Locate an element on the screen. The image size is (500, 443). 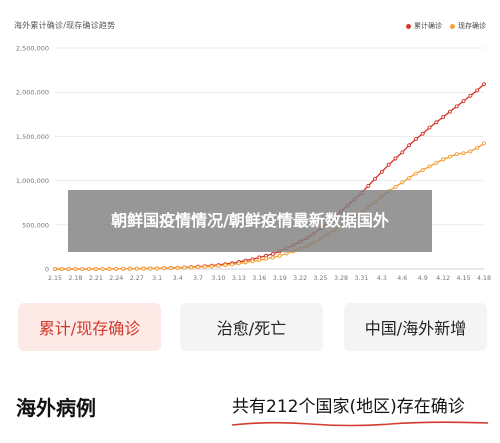
y-tick-label: 500,000 is located at coordinates (35, 225).